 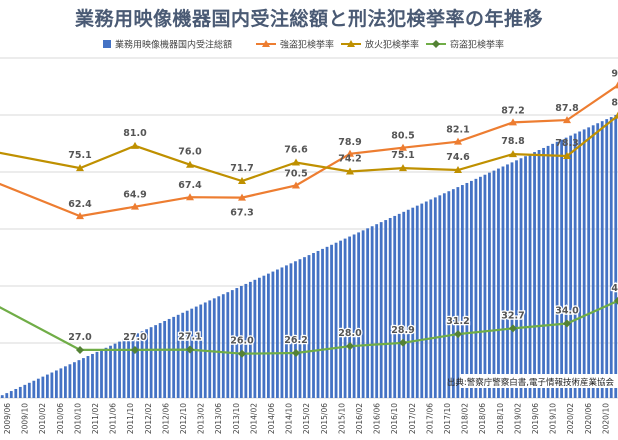 I want to click on x-tick-label: 2015/02, so click(x=306, y=418).